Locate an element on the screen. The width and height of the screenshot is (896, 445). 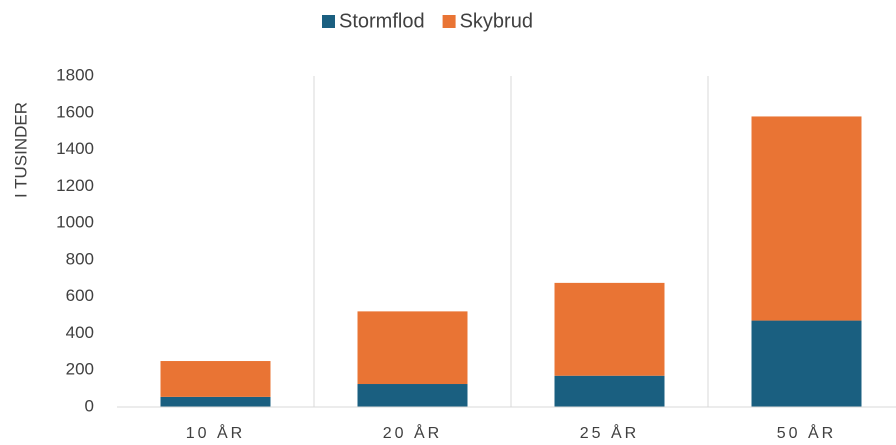
x-tick-label: 50 ÅR is located at coordinates (806, 432).